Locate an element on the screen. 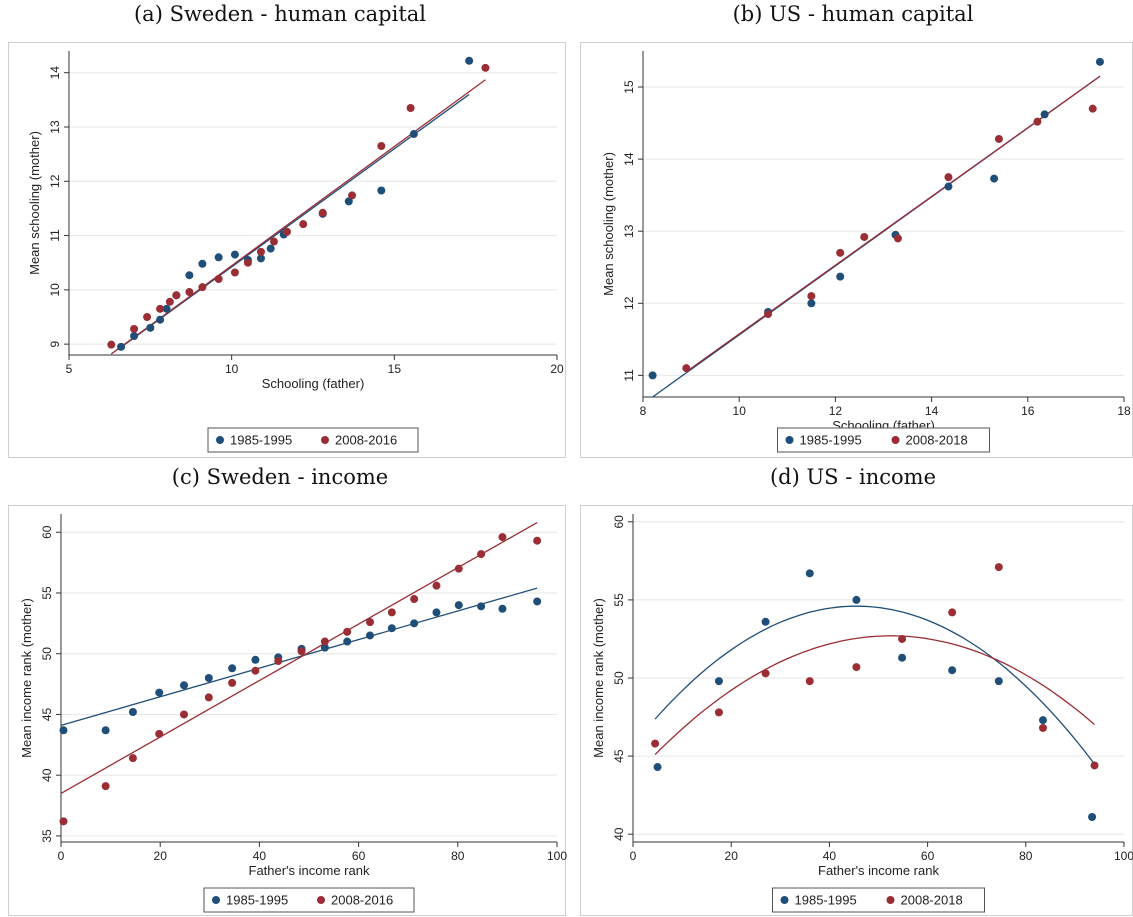  x-tick-label: 8 is located at coordinates (643, 411).